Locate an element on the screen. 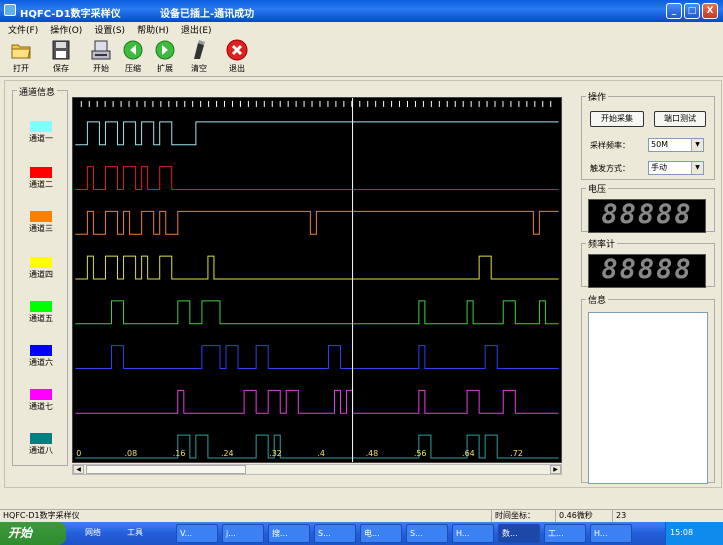 The width and height of the screenshot is (723, 545). floppy-disk-icon is located at coordinates (61, 50).